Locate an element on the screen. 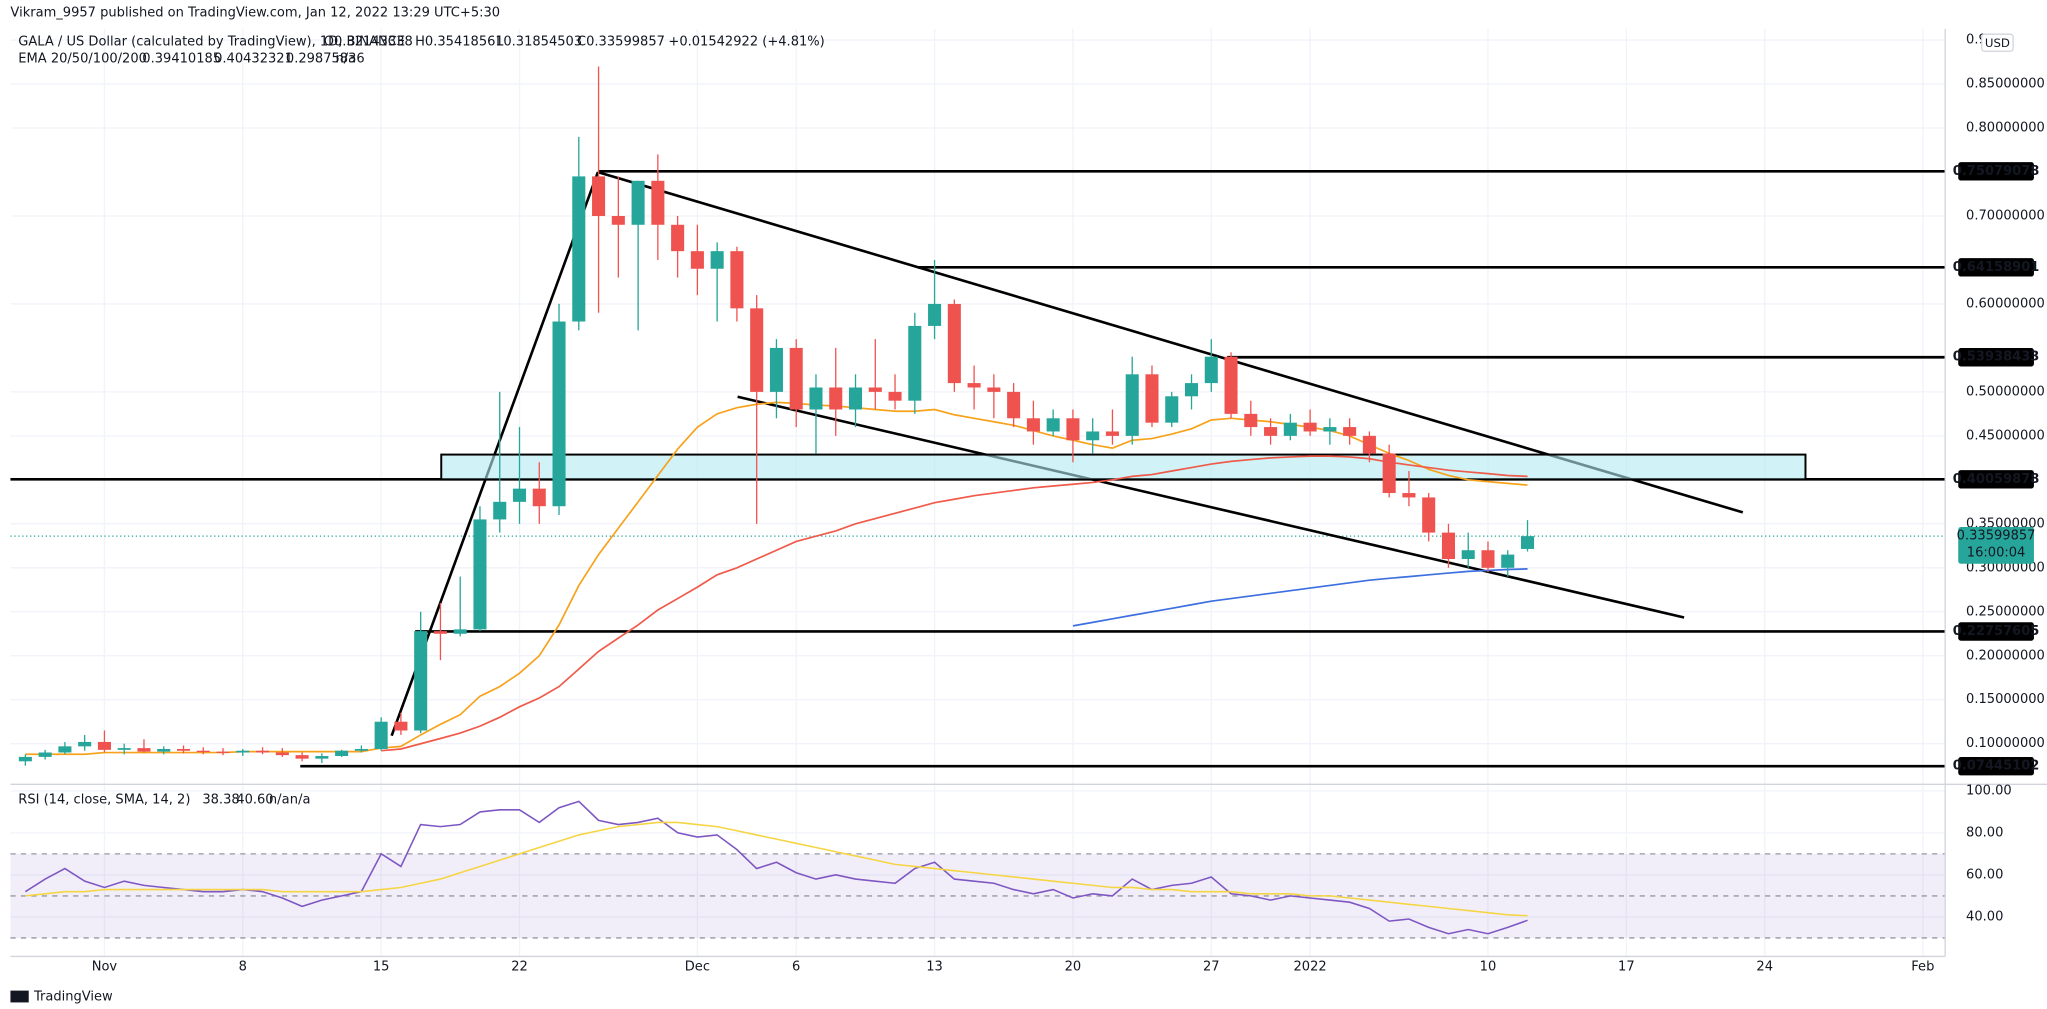 The width and height of the screenshot is (2047, 1009). y-tick-label: 0.60000000 is located at coordinates (2005, 303).